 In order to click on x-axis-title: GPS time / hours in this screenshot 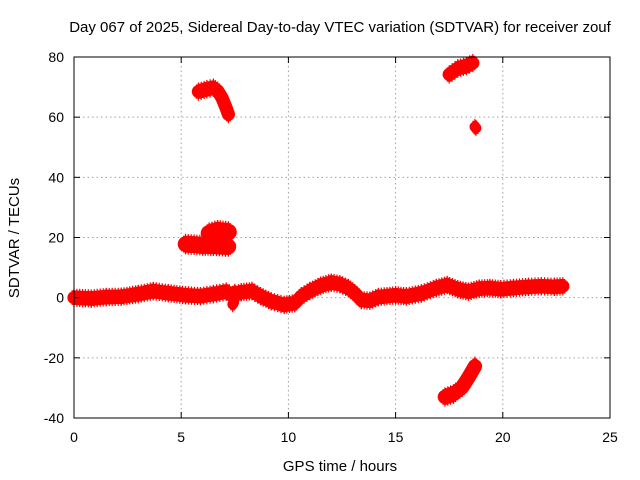, I will do `click(340, 466)`.